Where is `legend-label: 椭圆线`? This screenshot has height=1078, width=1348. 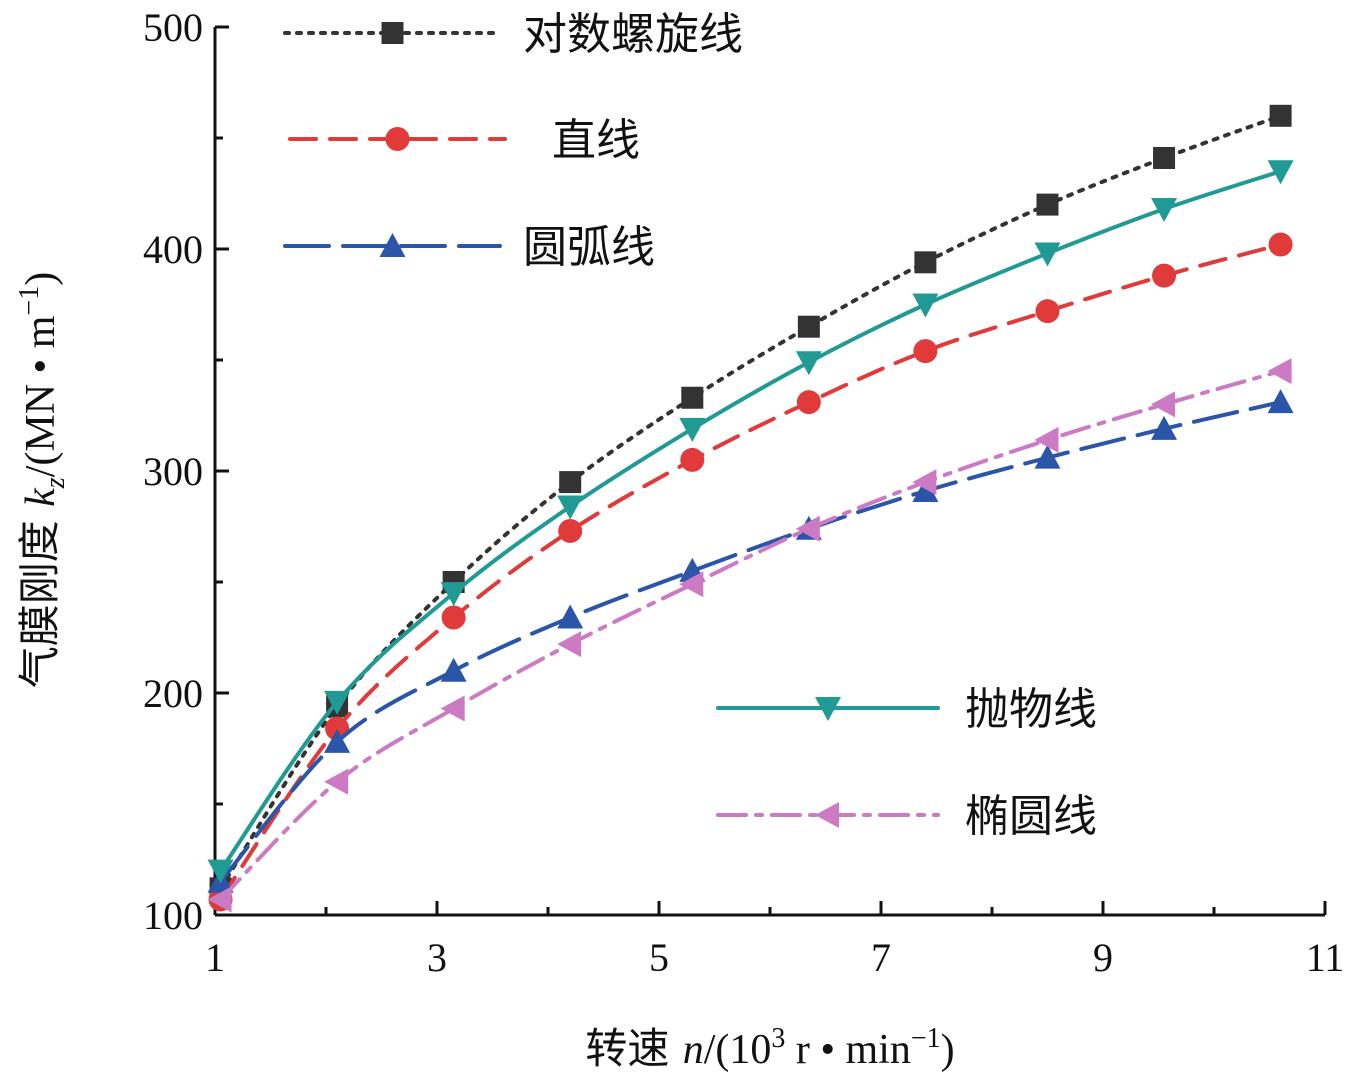 legend-label: 椭圆线 is located at coordinates (1031, 816).